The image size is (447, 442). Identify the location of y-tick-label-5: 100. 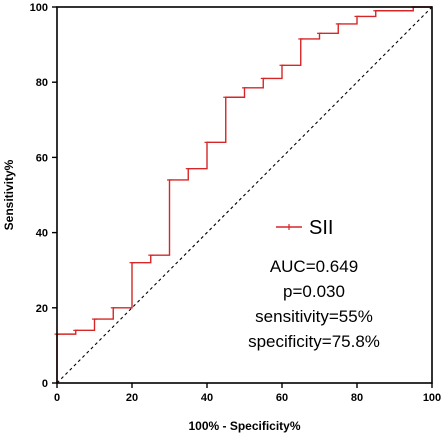
(39, 8).